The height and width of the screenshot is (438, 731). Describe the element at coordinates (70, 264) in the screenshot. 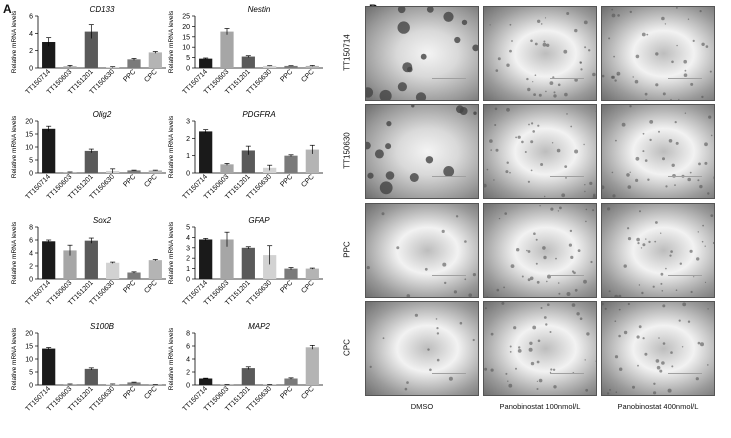

I see `bar-tt150603` at that location.